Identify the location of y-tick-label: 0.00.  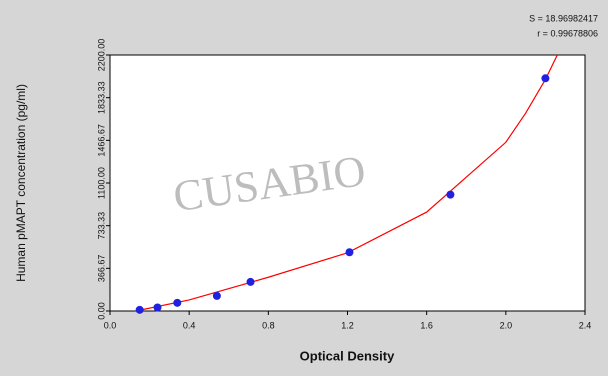
(101, 311).